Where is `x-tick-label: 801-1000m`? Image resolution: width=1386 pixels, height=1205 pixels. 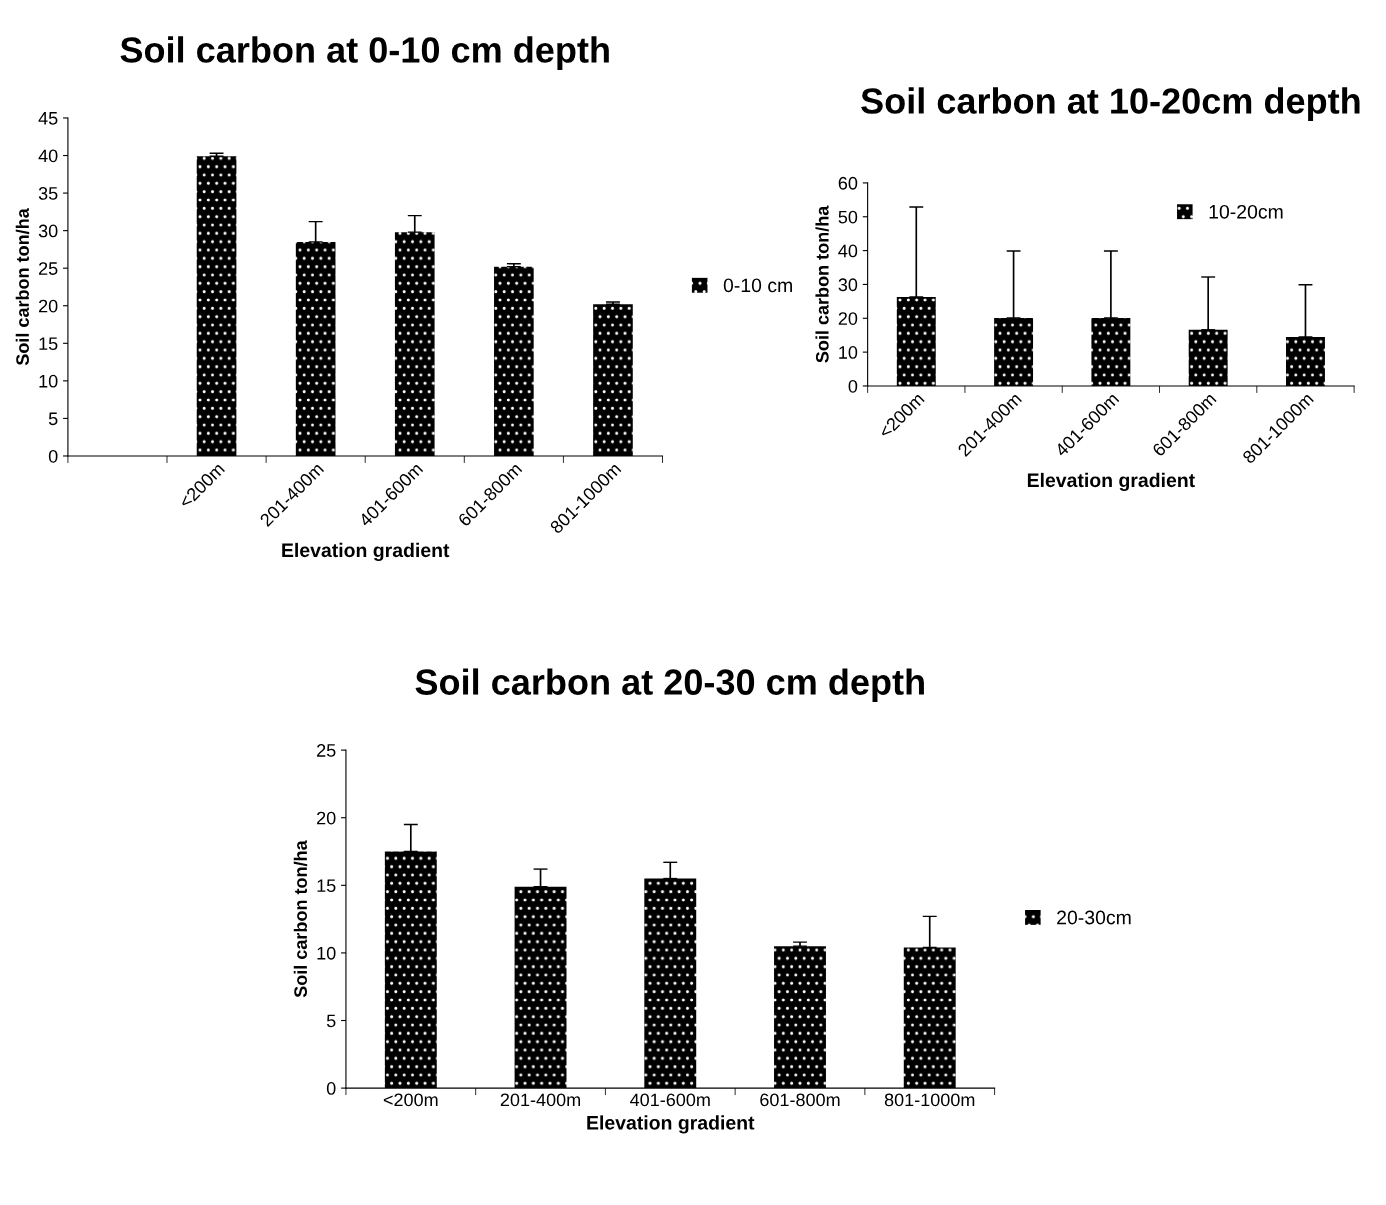 x-tick-label: 801-1000m is located at coordinates (929, 1100).